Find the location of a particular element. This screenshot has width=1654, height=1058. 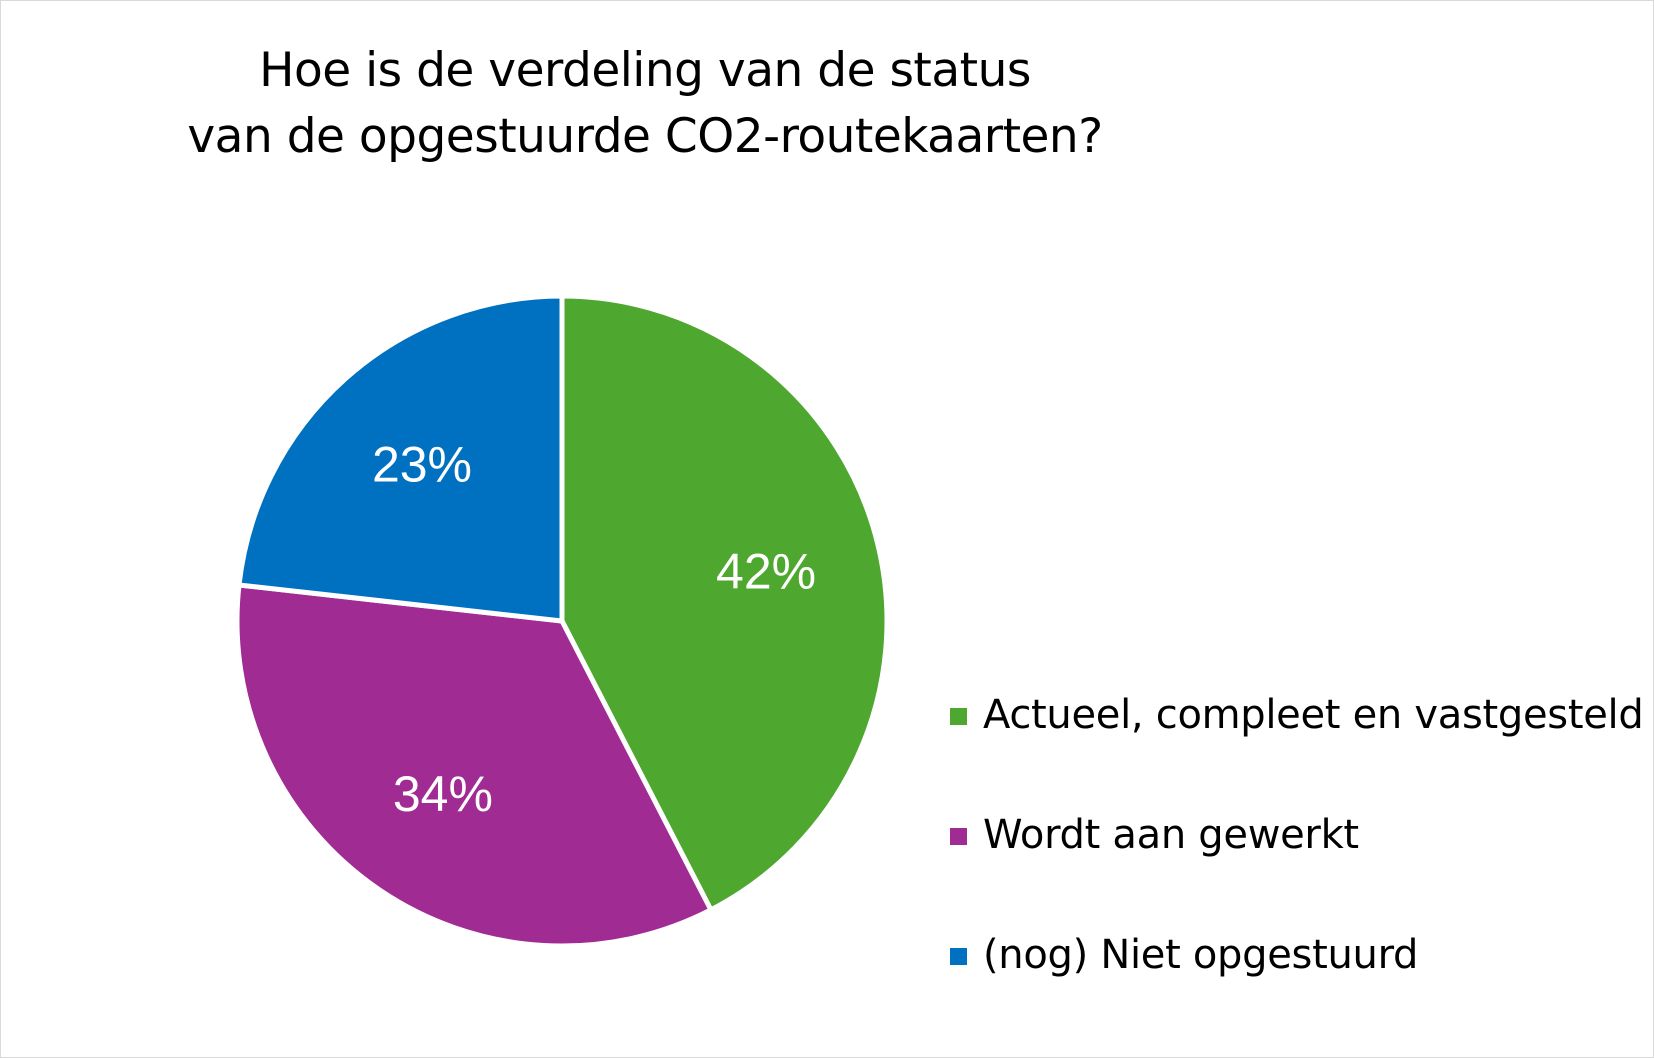

legend-swatch-niet-opgestuurd is located at coordinates (958, 956).